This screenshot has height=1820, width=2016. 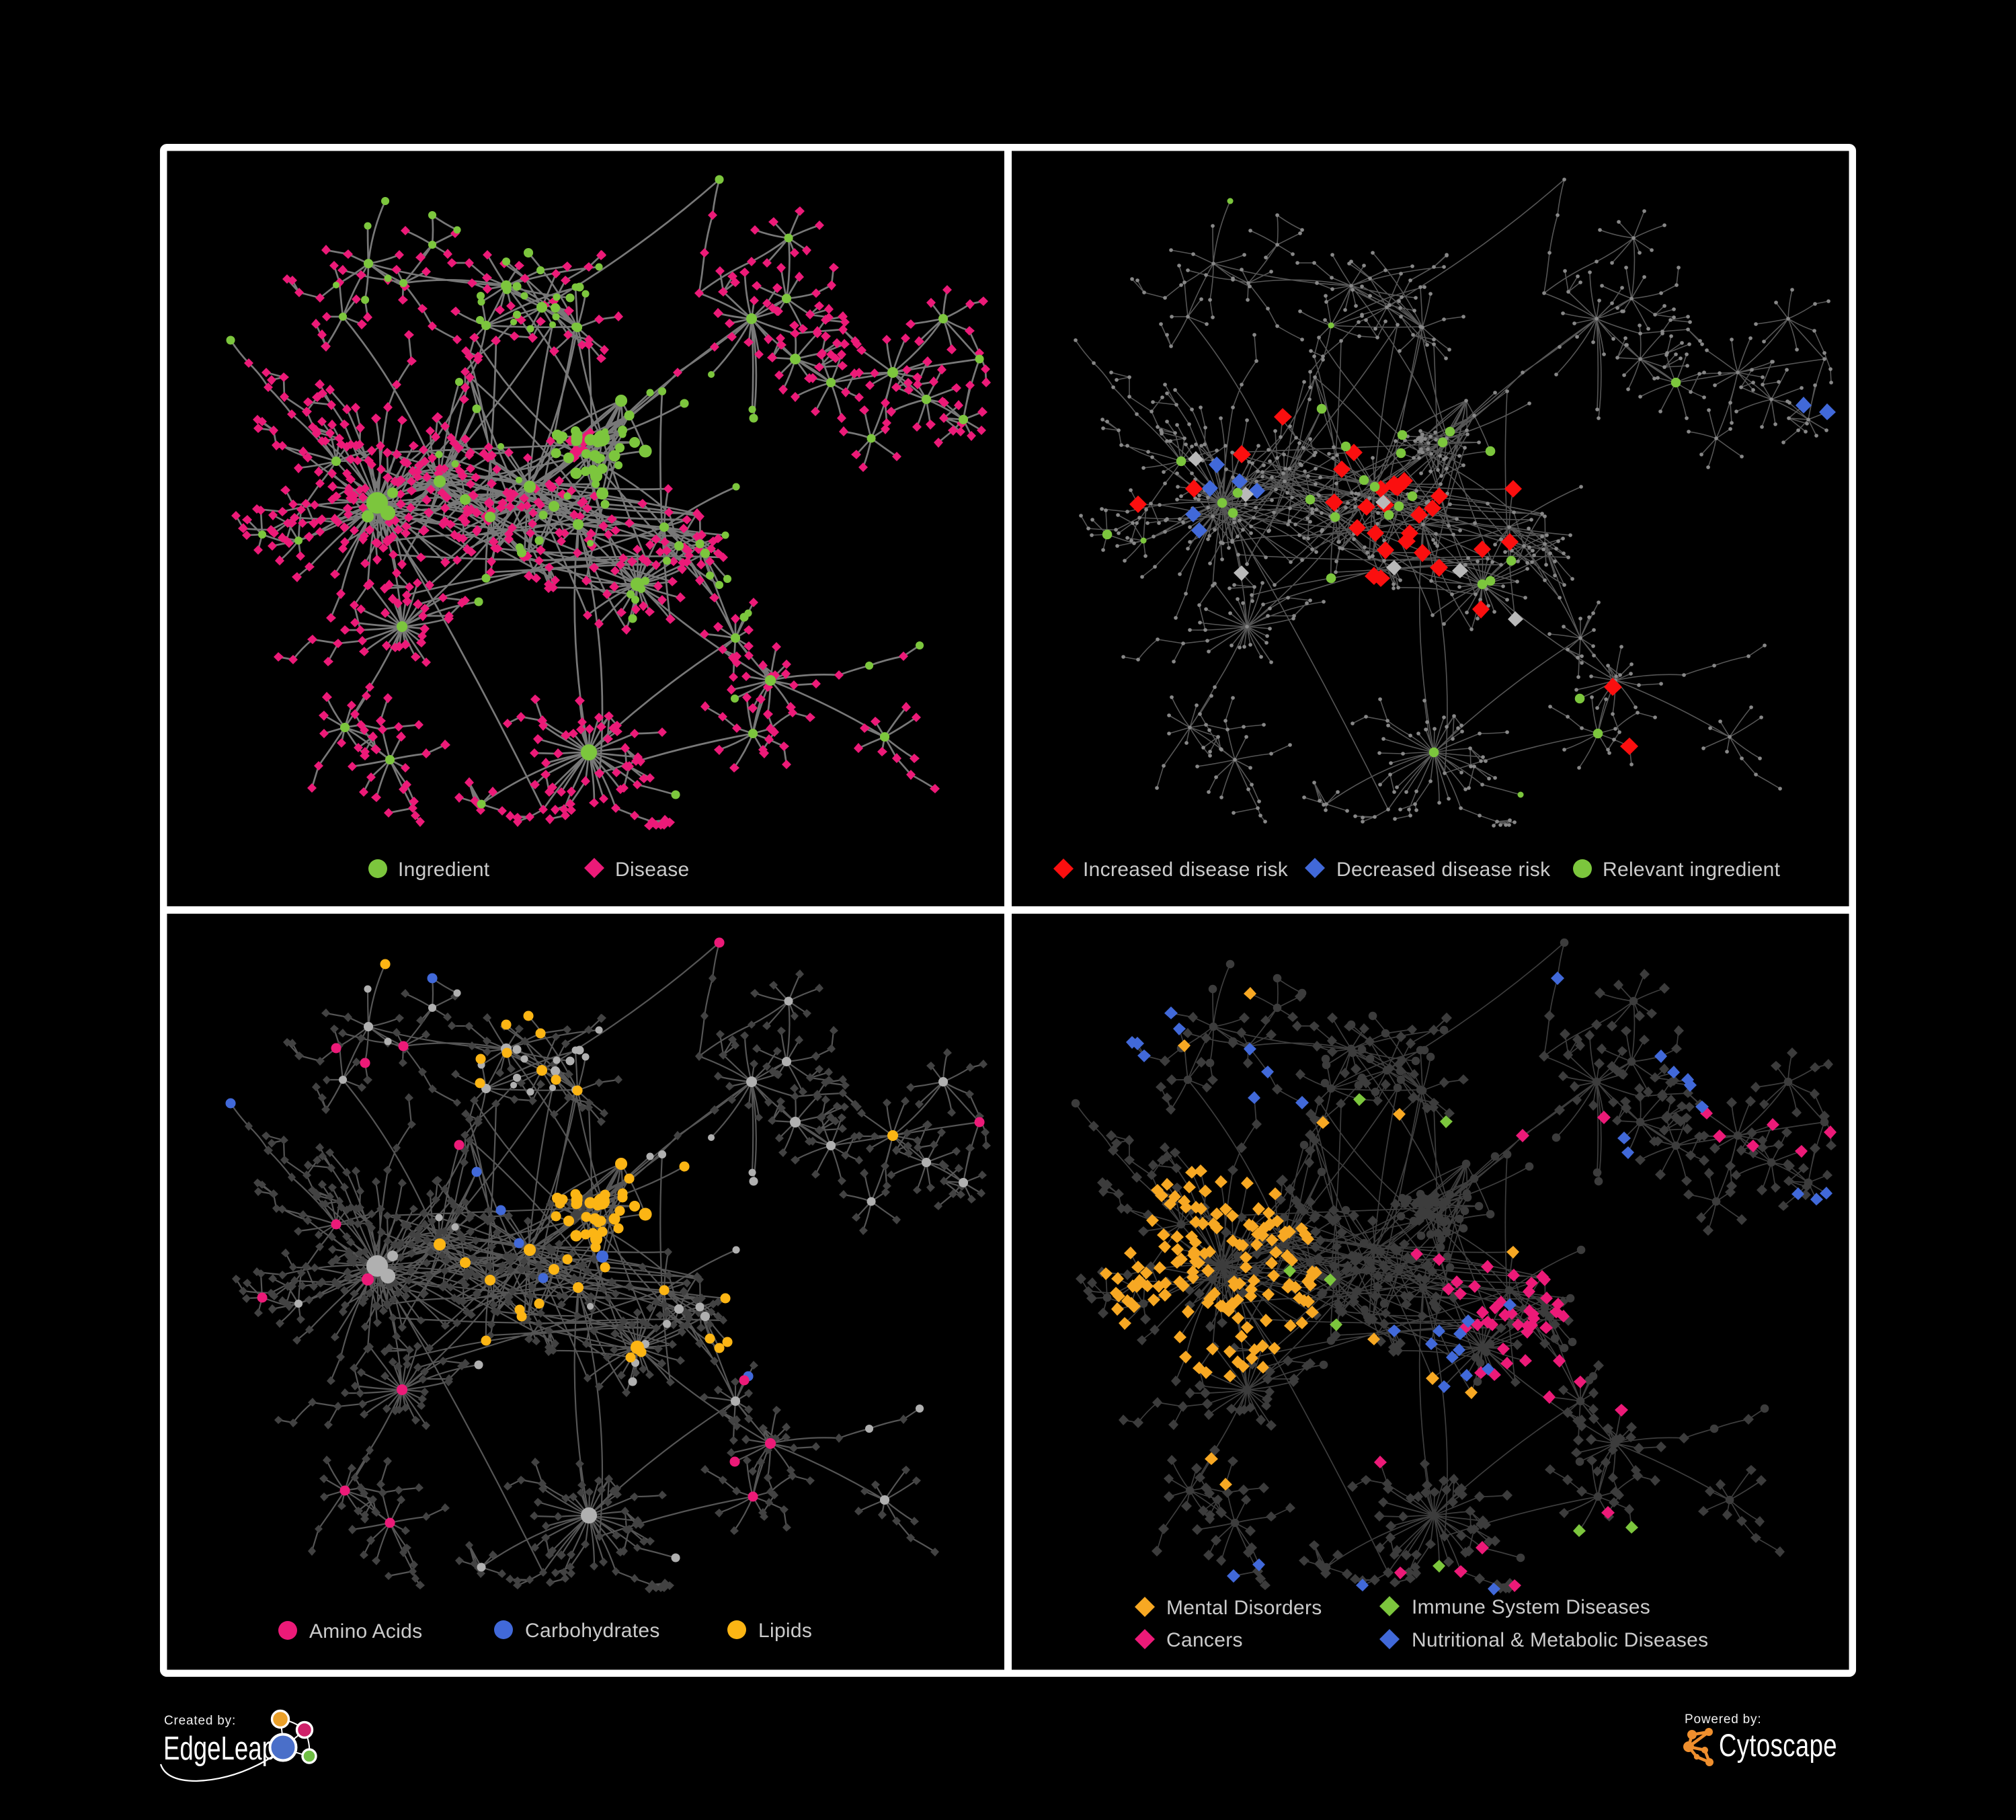 I want to click on svg-text: Cancers, so click(x=1204, y=1640).